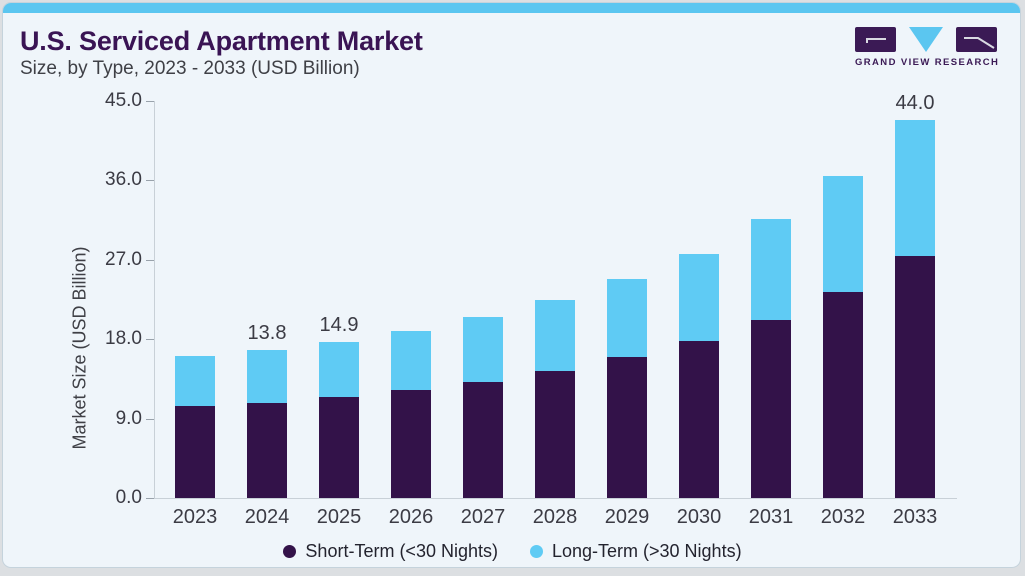 This screenshot has height=576, width=1025. What do you see at coordinates (627, 427) in the screenshot?
I see `bar-short-term-2029` at bounding box center [627, 427].